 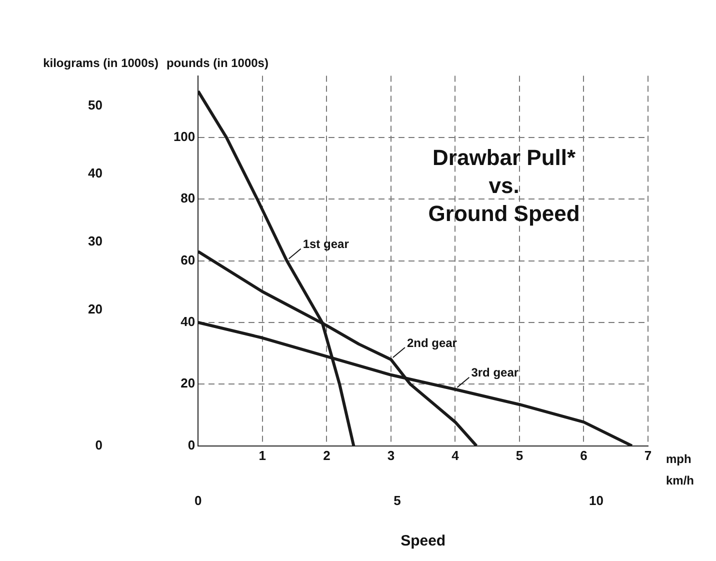 I want to click on y2-tick-label: 40, so click(x=95, y=172).